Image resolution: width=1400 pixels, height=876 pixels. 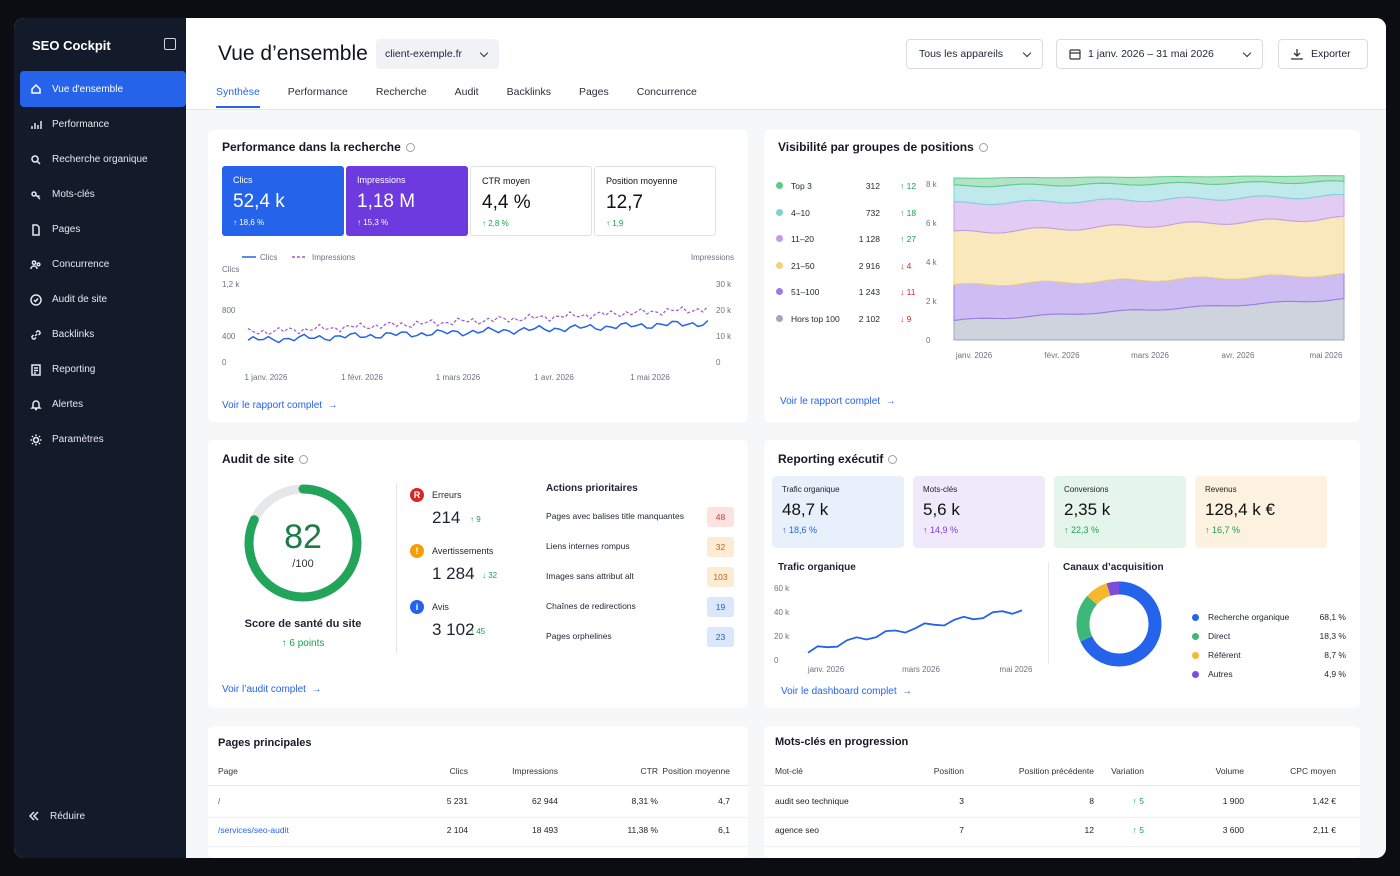 I want to click on report-kpi-card: Trafic organique 48,7 k ↑ 18,6 %, so click(x=838, y=512).